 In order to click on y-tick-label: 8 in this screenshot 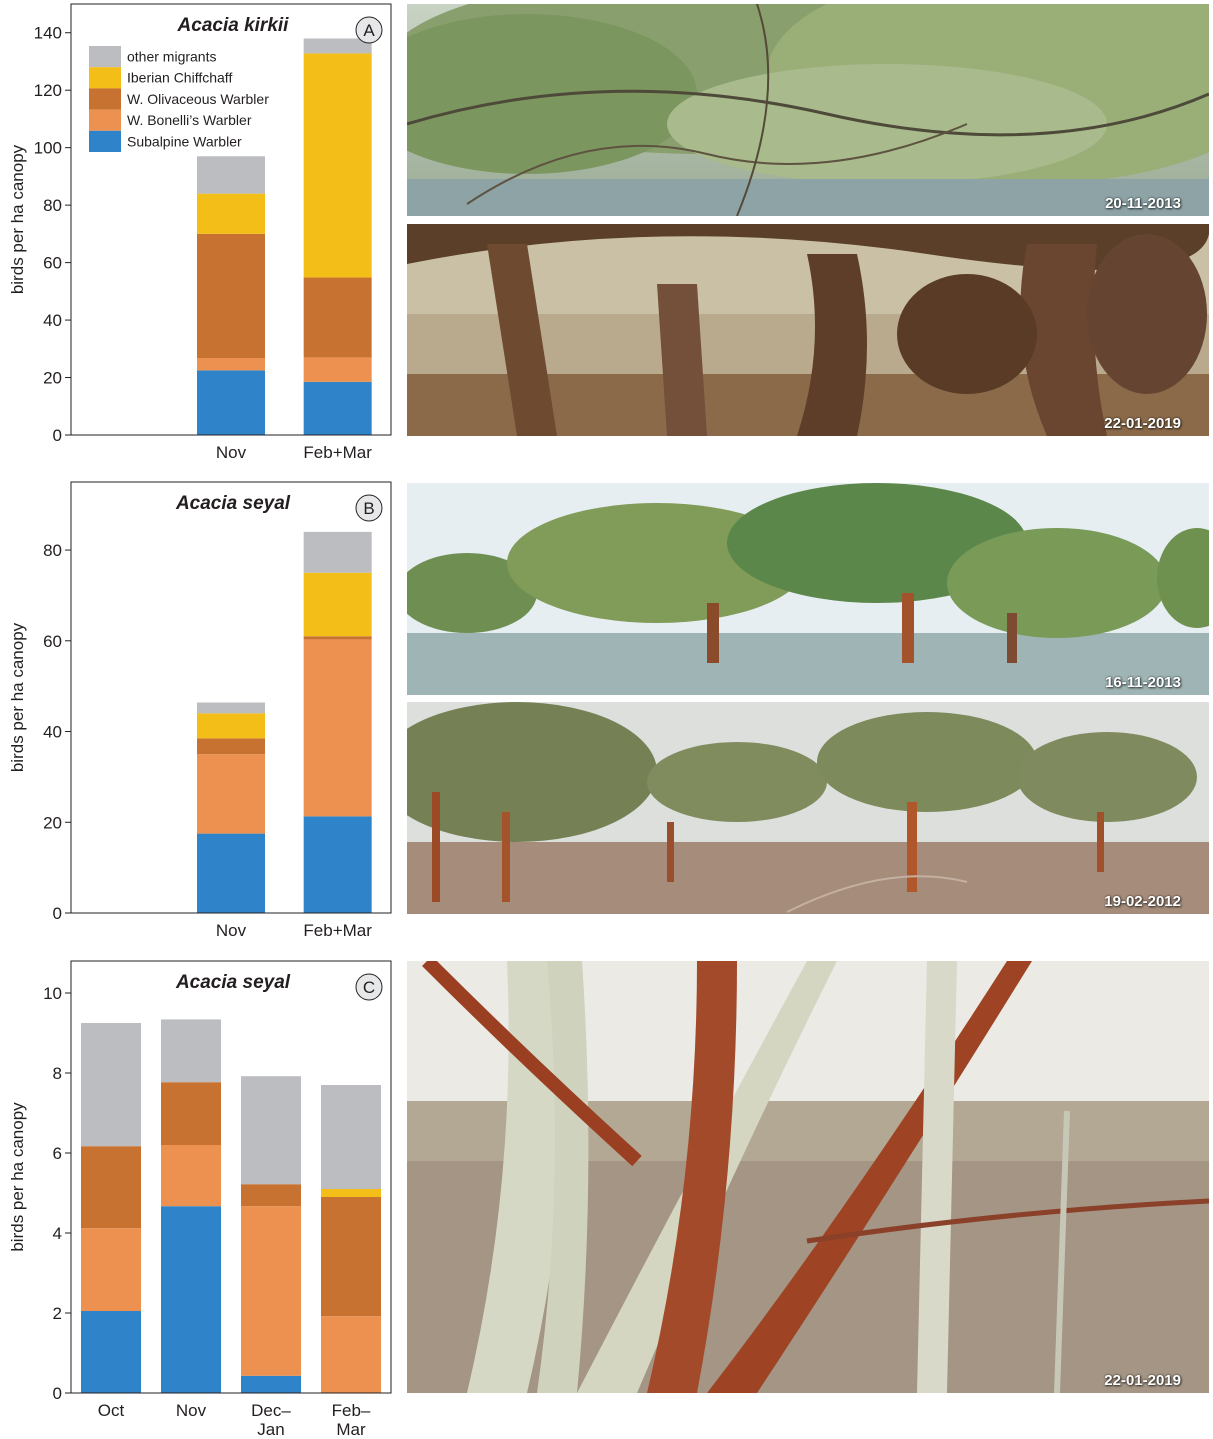, I will do `click(57, 1073)`.